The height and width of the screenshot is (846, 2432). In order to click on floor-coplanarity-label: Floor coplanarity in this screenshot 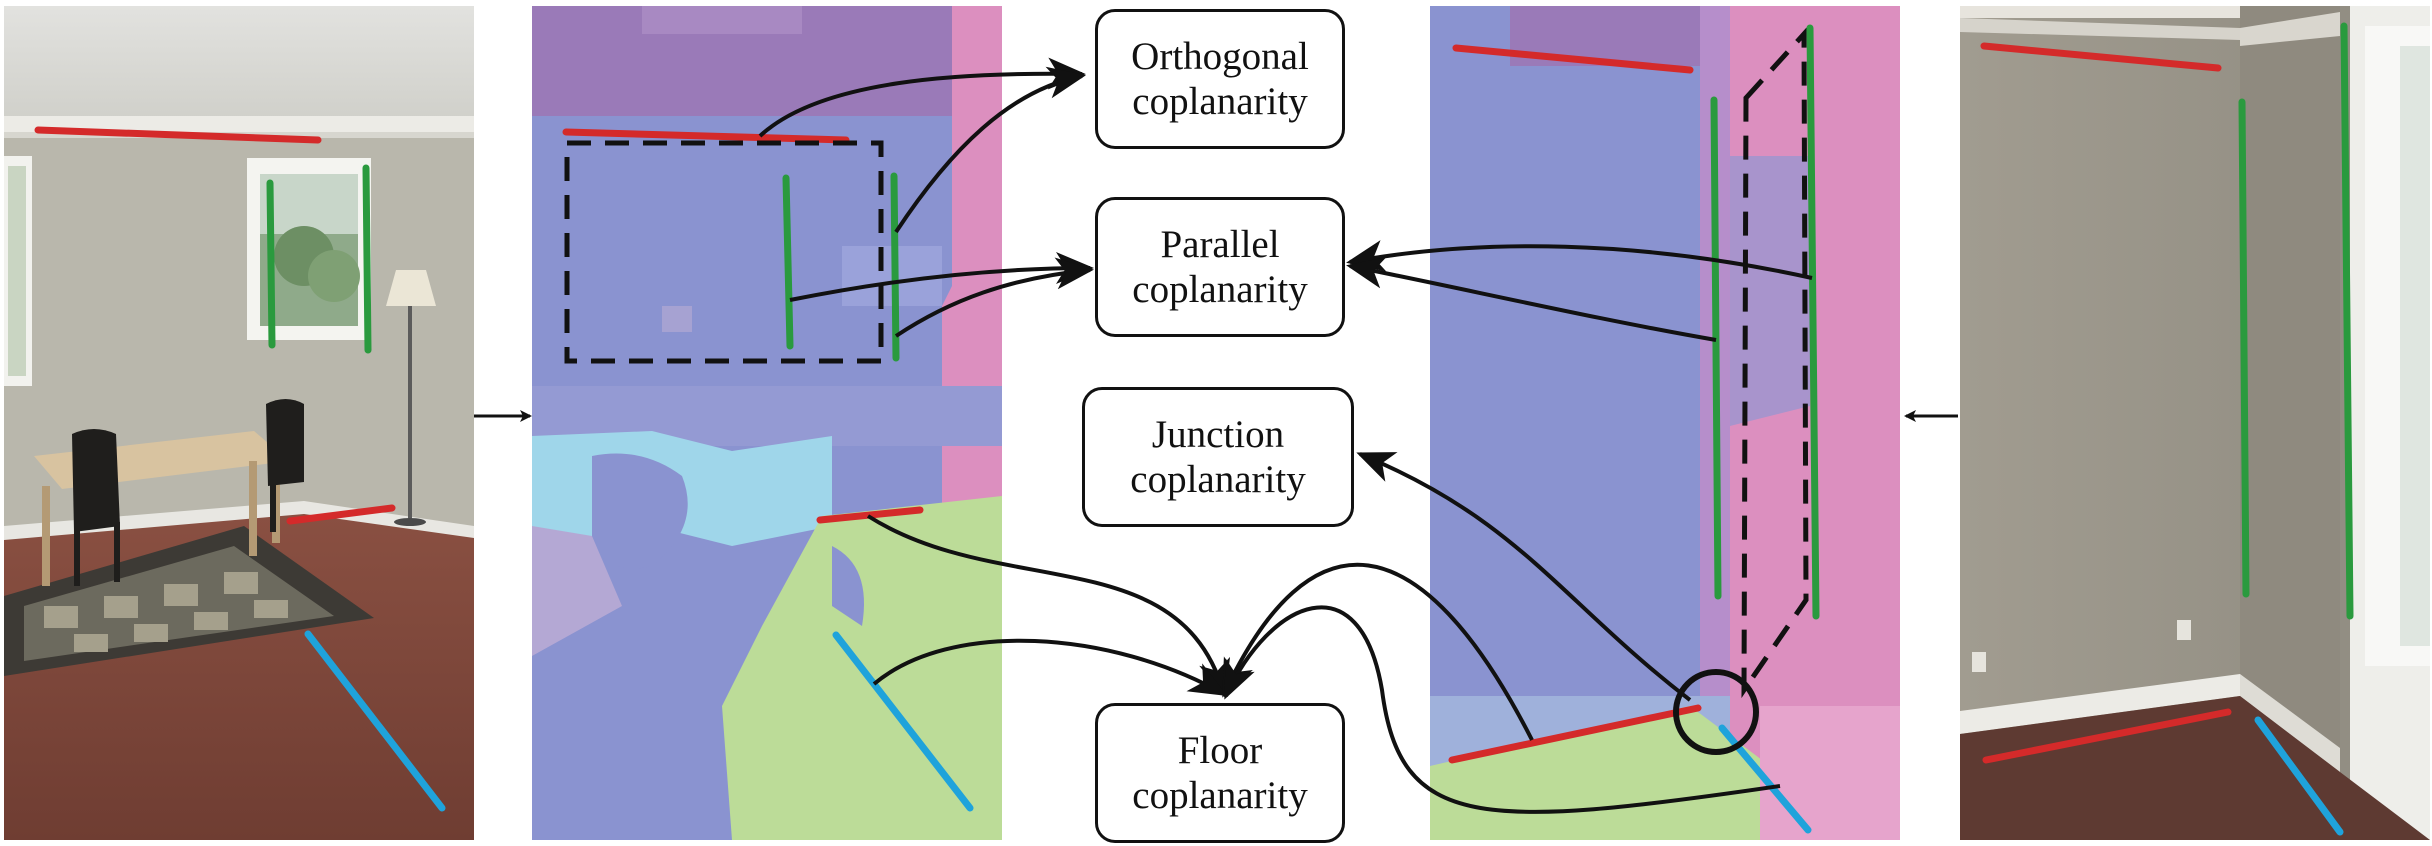, I will do `click(1220, 773)`.